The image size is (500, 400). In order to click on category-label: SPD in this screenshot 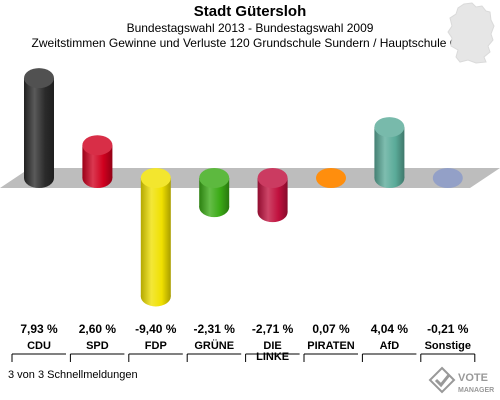, I will do `click(97, 346)`.